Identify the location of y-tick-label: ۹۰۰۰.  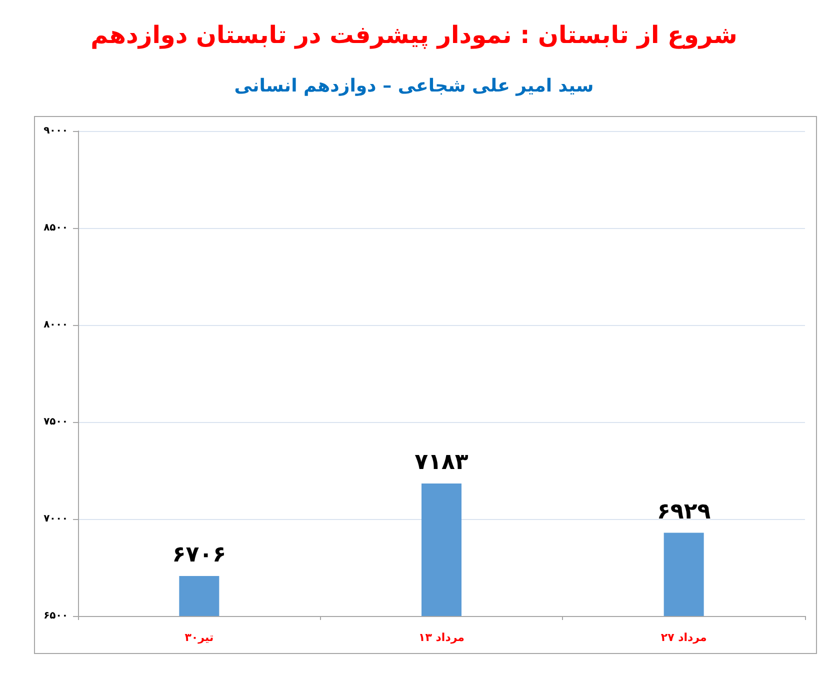
(56, 131).